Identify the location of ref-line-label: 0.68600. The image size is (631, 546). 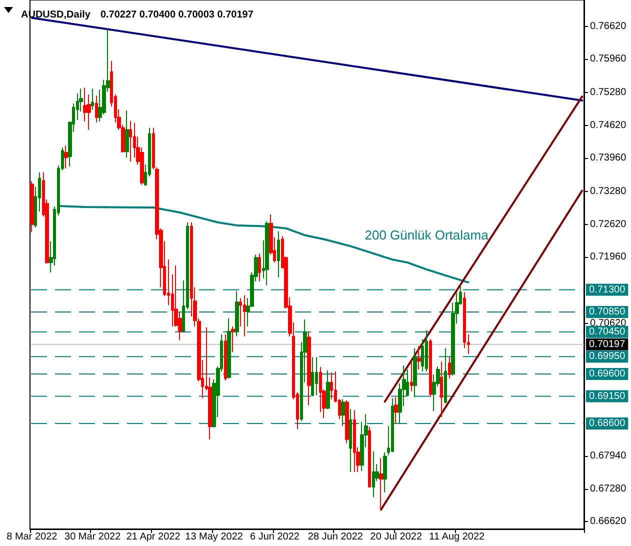
(607, 423).